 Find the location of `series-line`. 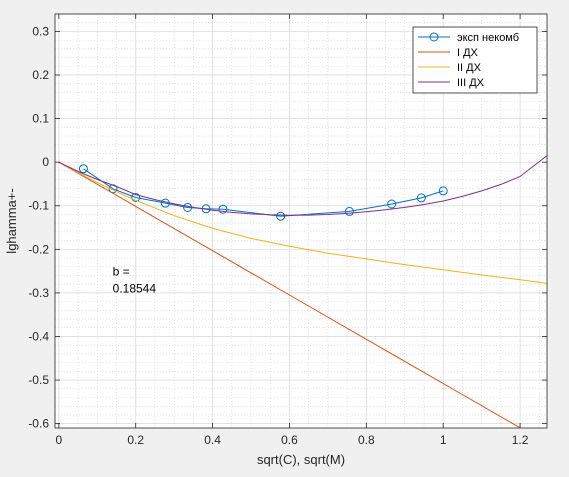

series-line is located at coordinates (302, 185).